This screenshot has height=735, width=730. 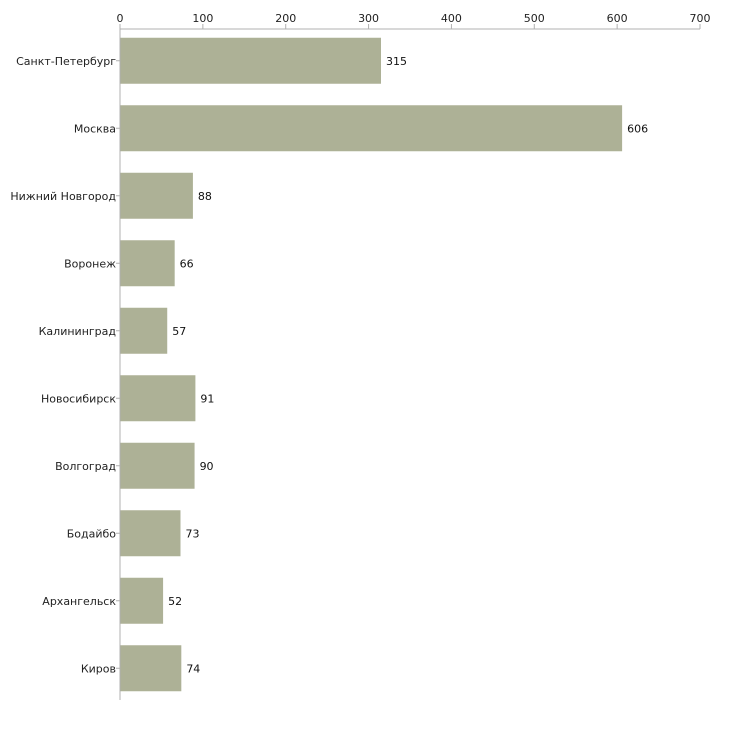 What do you see at coordinates (120, 18) in the screenshot?
I see `x-tick-label: 0` at bounding box center [120, 18].